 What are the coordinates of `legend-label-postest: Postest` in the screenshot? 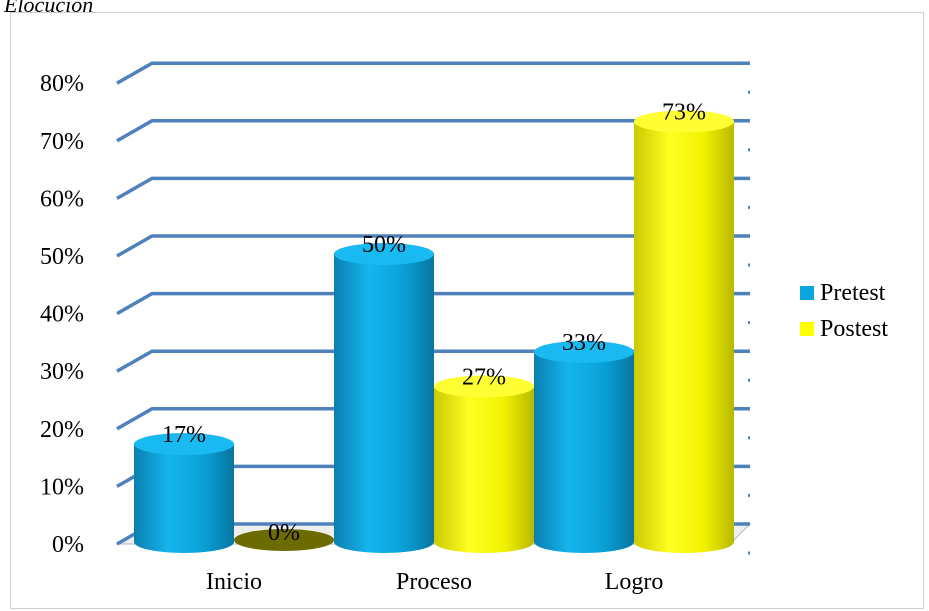 It's located at (854, 328).